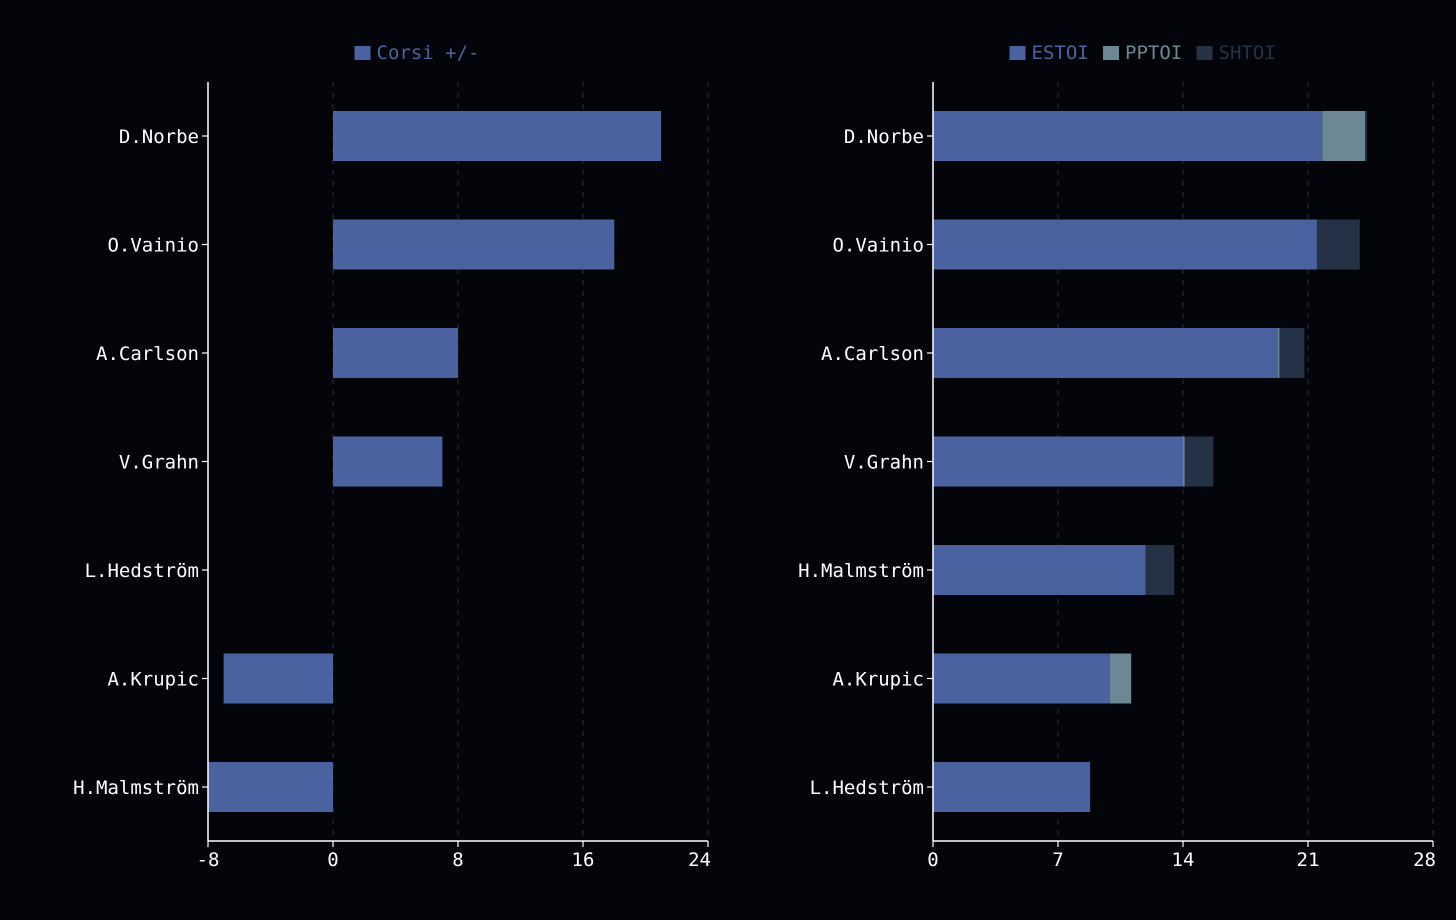 The height and width of the screenshot is (920, 1456). What do you see at coordinates (1058, 461) in the screenshot?
I see `bar-estoi-v-grahn` at bounding box center [1058, 461].